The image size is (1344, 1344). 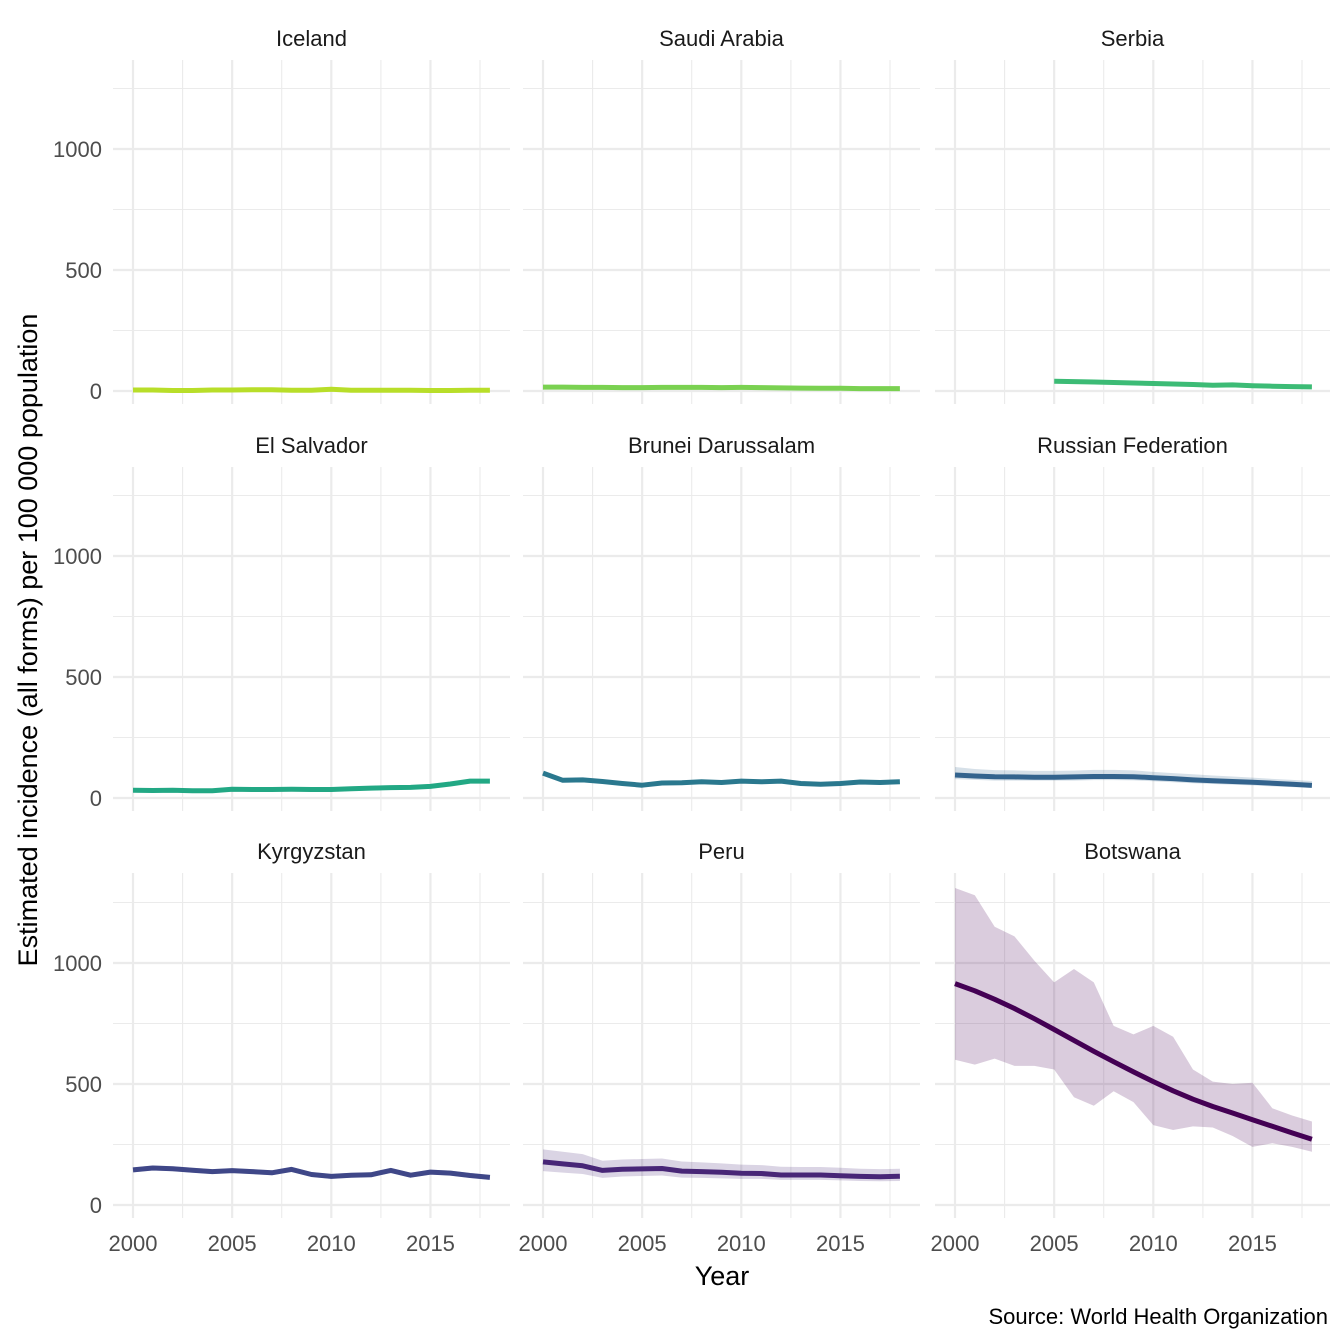 I want to click on facet-title: Saudi Arabia, so click(x=722, y=38).